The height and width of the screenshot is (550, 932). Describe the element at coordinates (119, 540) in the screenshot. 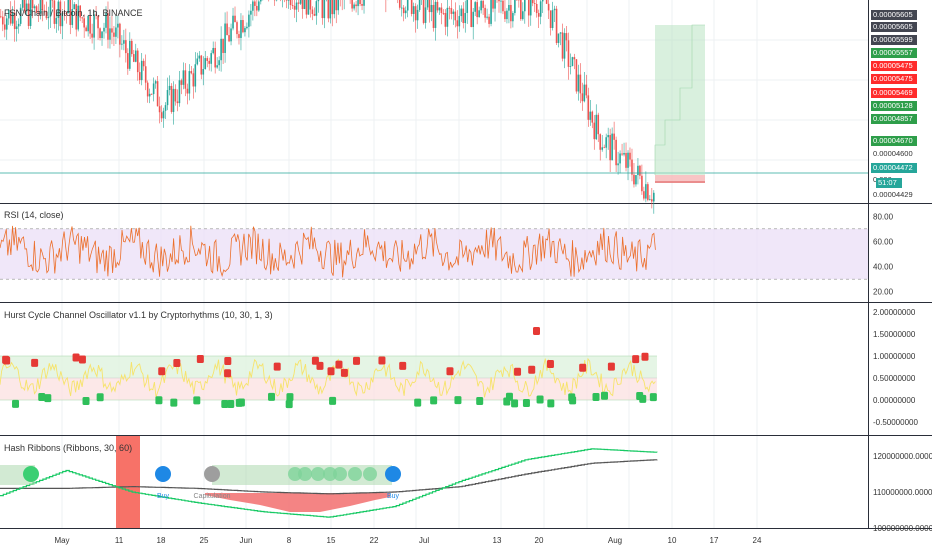

I see `date-tick: 11` at that location.